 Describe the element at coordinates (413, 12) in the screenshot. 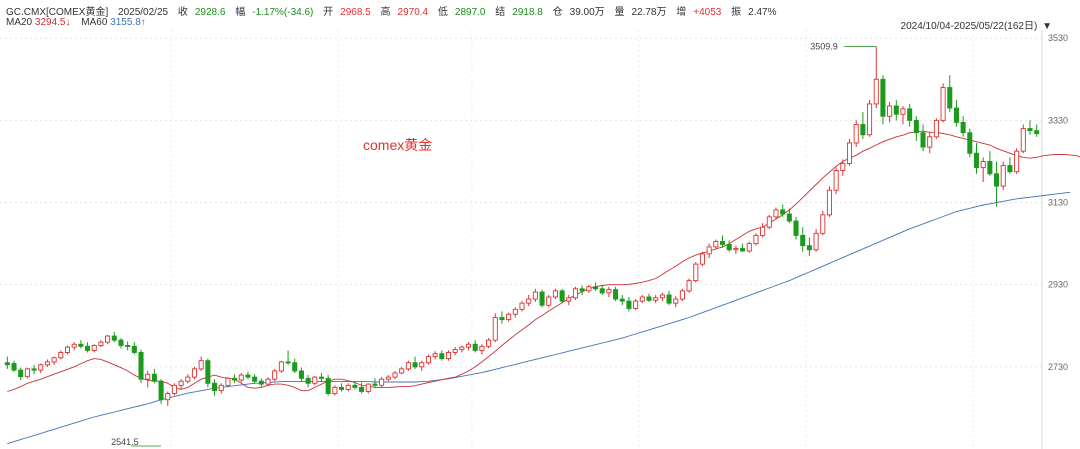

I see `high-value: 2970.4` at that location.